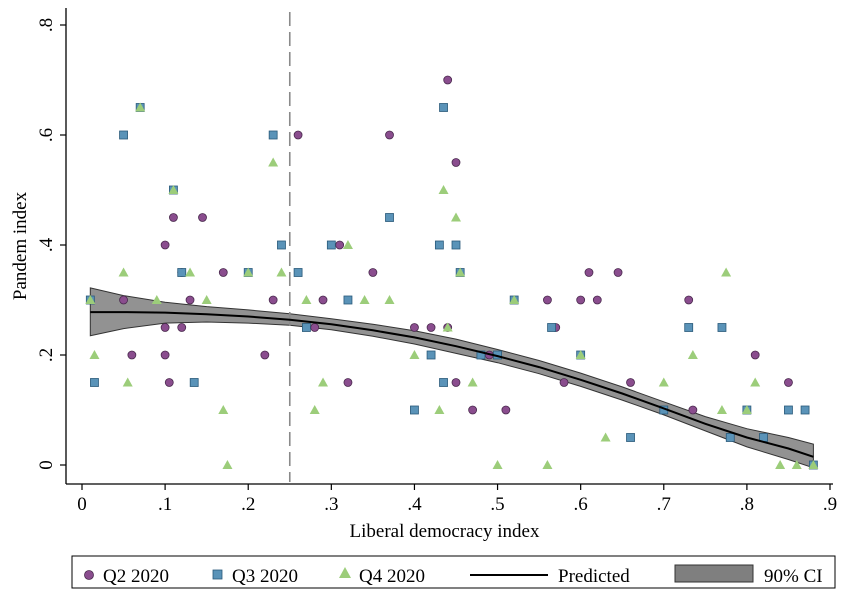 This screenshot has height=589, width=843. I want to click on y-axis-title: Pandem index, so click(20, 245).